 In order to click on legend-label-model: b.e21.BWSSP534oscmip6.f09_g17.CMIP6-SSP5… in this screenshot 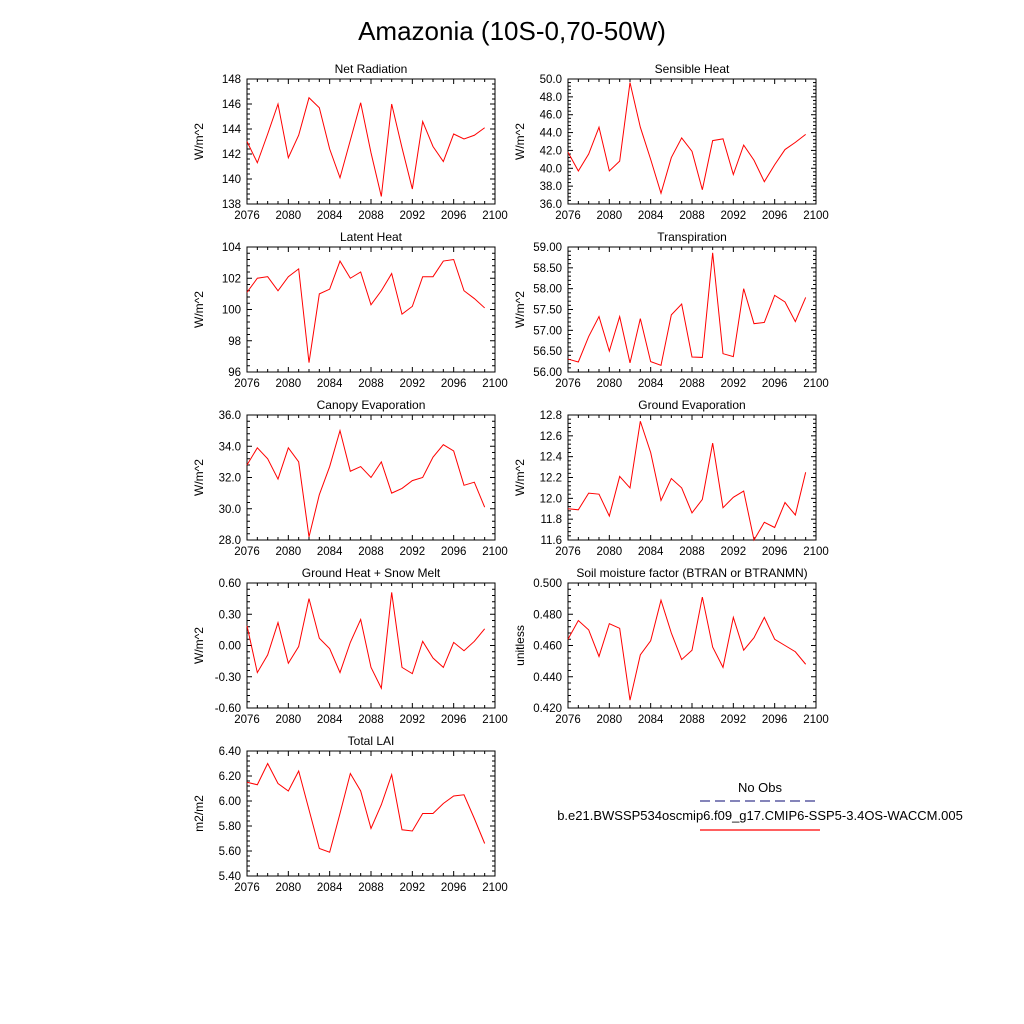, I will do `click(760, 815)`.